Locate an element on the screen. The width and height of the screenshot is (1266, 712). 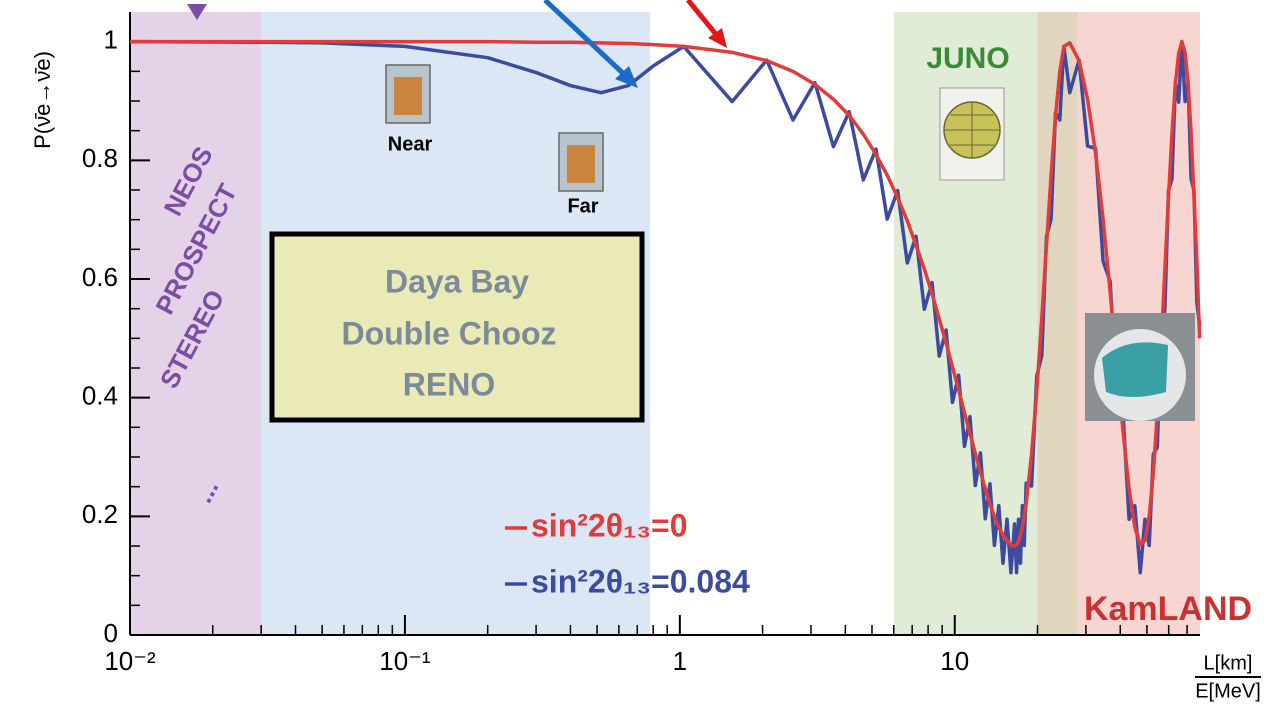
x-tick-label: 10 is located at coordinates (954, 661).